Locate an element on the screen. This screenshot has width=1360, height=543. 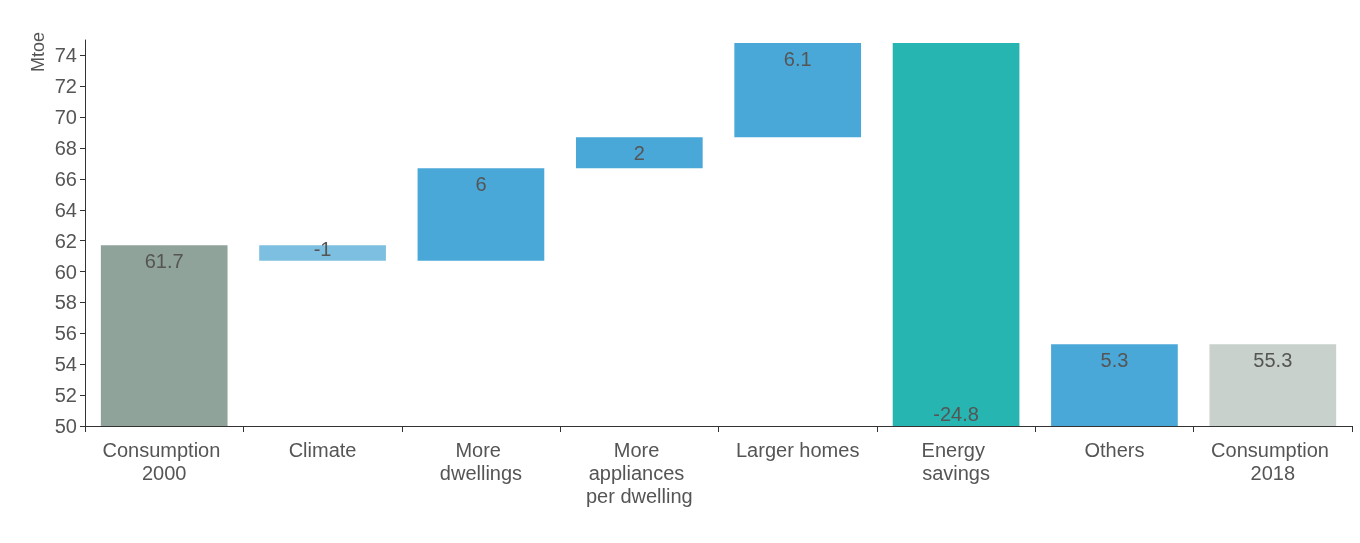
x-tick-label: Others is located at coordinates (1114, 449).